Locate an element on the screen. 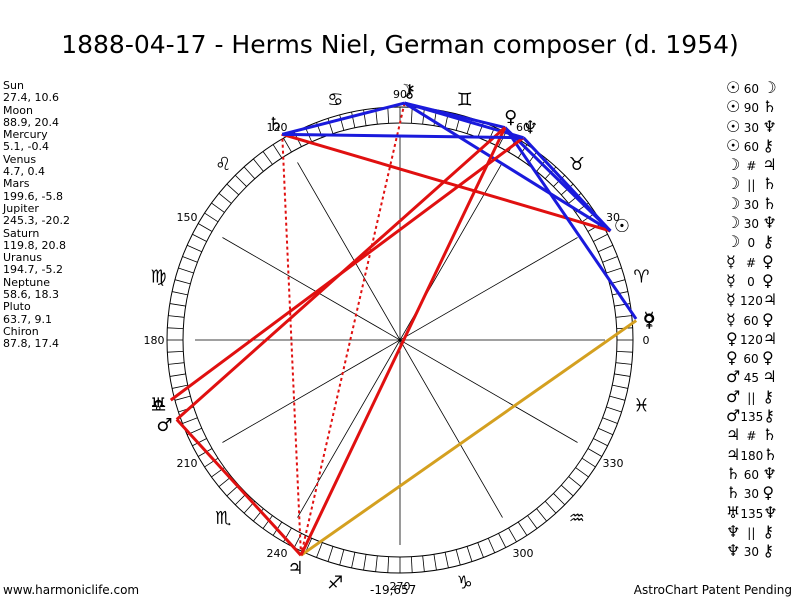  planet-name-pluto: Pluto is located at coordinates (17, 307).